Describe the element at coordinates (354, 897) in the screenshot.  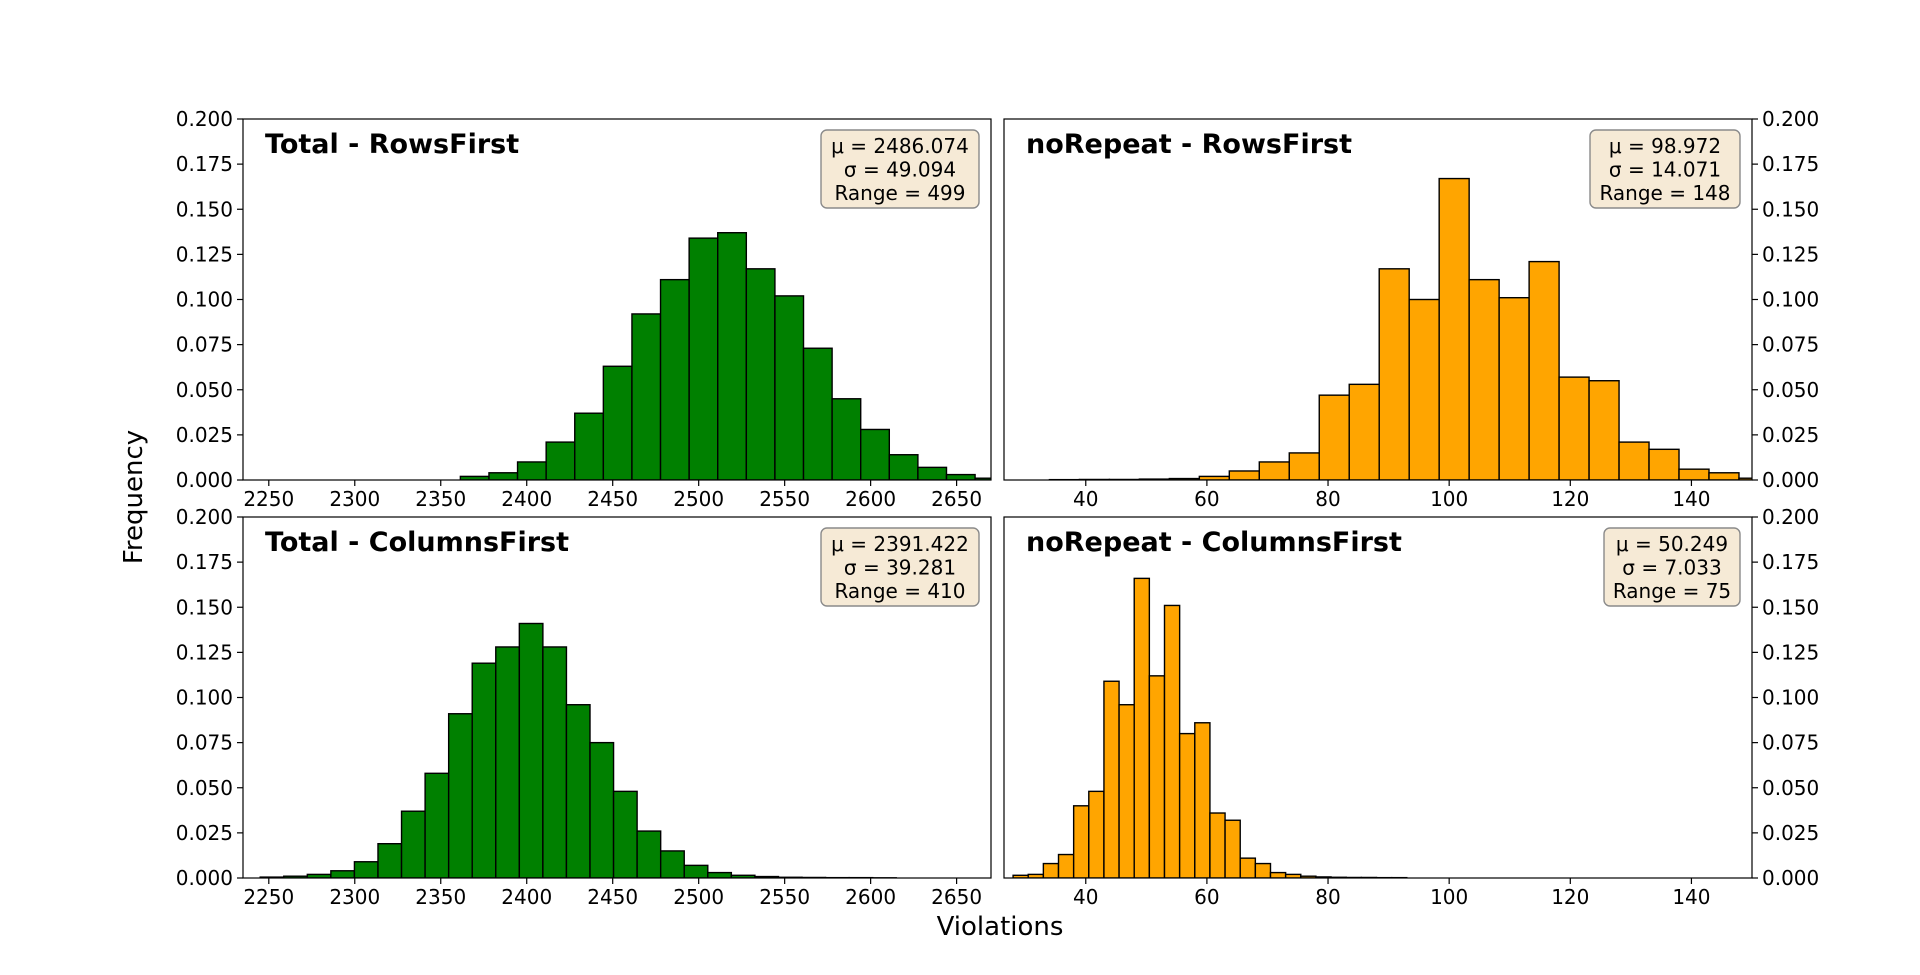
I see `x-tick-label: 2300` at that location.